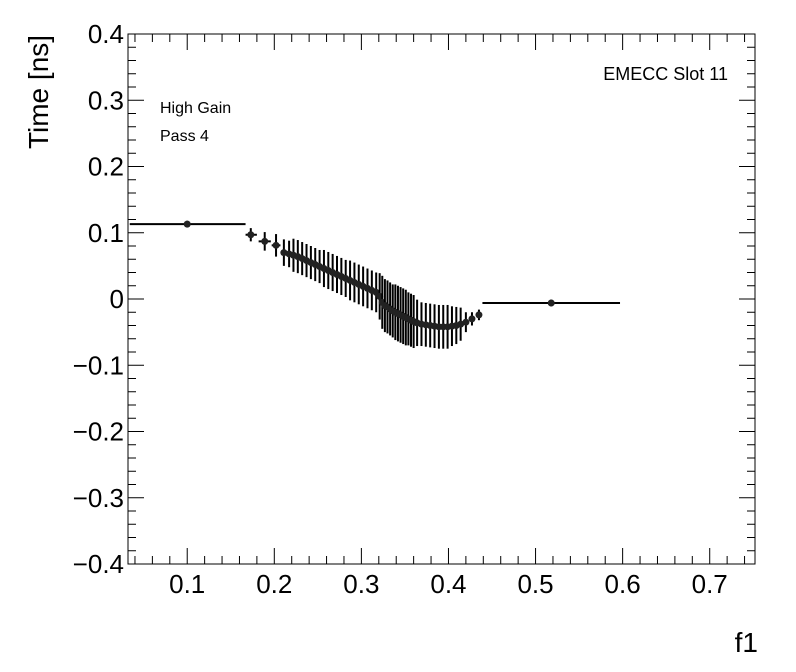 The height and width of the screenshot is (672, 796). What do you see at coordinates (710, 584) in the screenshot?
I see `x-tick-label: 0.7` at bounding box center [710, 584].